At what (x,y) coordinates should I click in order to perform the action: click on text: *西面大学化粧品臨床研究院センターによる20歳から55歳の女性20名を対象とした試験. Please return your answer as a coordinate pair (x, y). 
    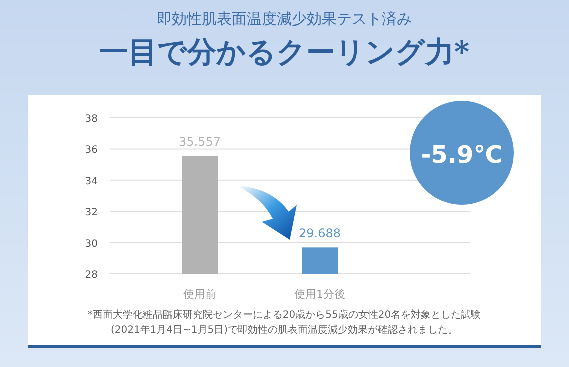
    Looking at the image, I should click on (285, 315).